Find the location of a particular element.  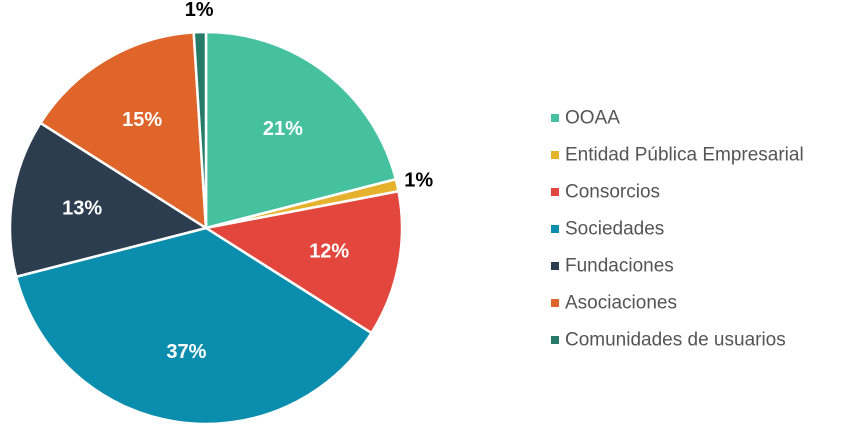

data-label-entidad-publica-empresarial: 1% is located at coordinates (418, 180).